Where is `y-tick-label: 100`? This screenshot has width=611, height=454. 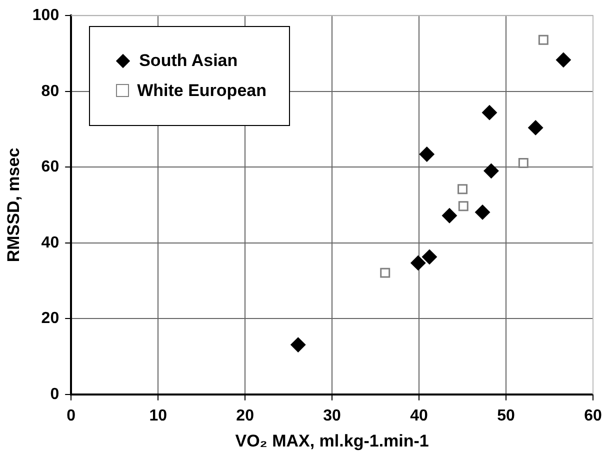 y-tick-label: 100 is located at coordinates (46, 15).